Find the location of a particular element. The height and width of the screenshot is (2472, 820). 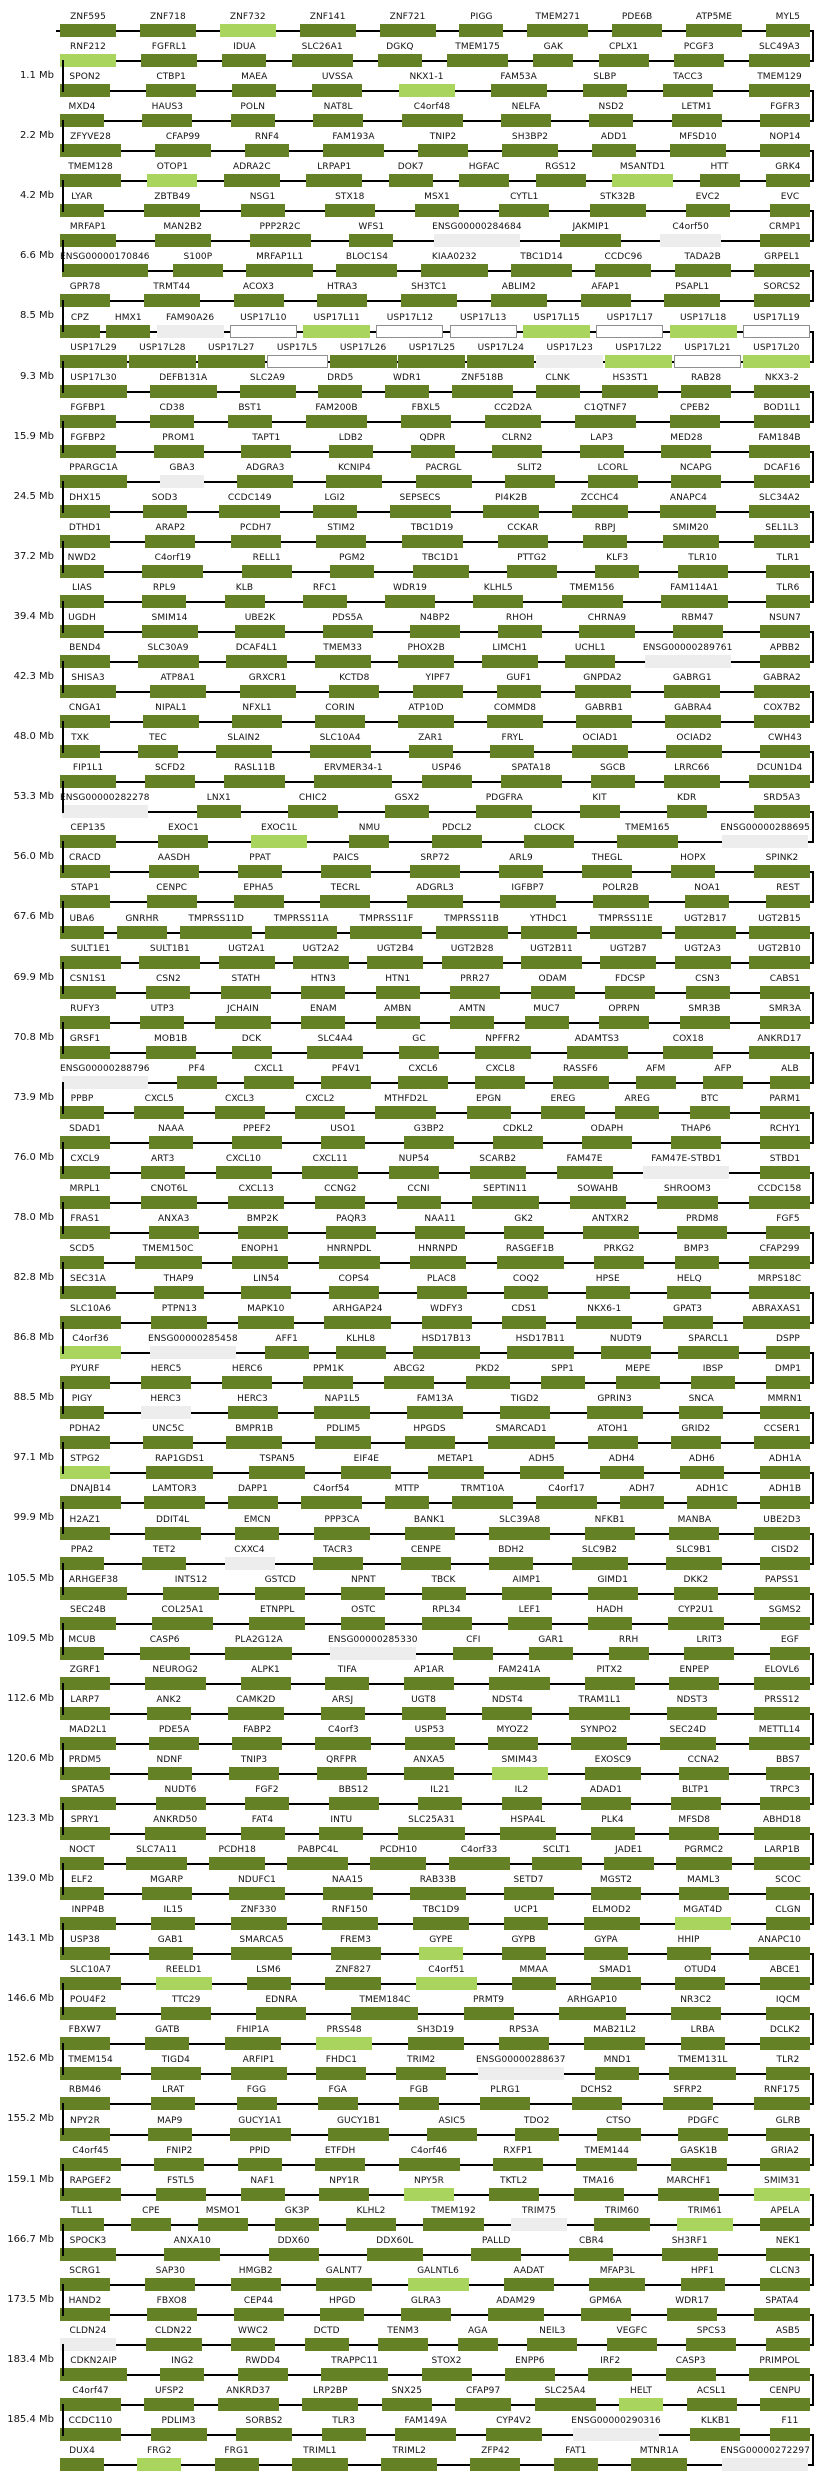

gene-item: NDST3 is located at coordinates (692, 1707).